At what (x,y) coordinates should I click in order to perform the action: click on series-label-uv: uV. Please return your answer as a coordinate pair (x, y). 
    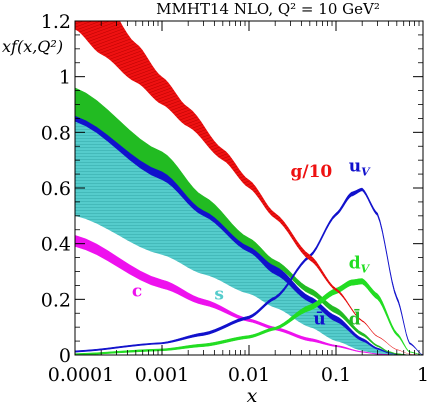
    Looking at the image, I should click on (360, 167).